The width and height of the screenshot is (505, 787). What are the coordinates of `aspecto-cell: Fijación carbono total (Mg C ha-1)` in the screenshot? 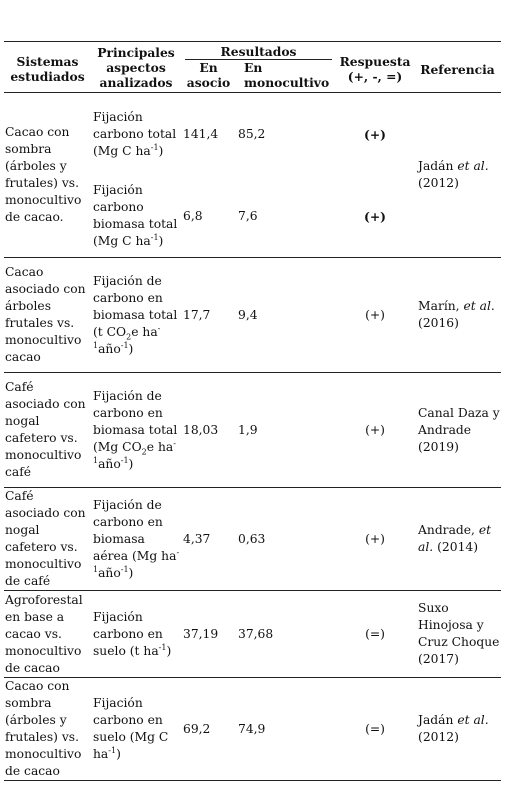 It's located at (135, 133).